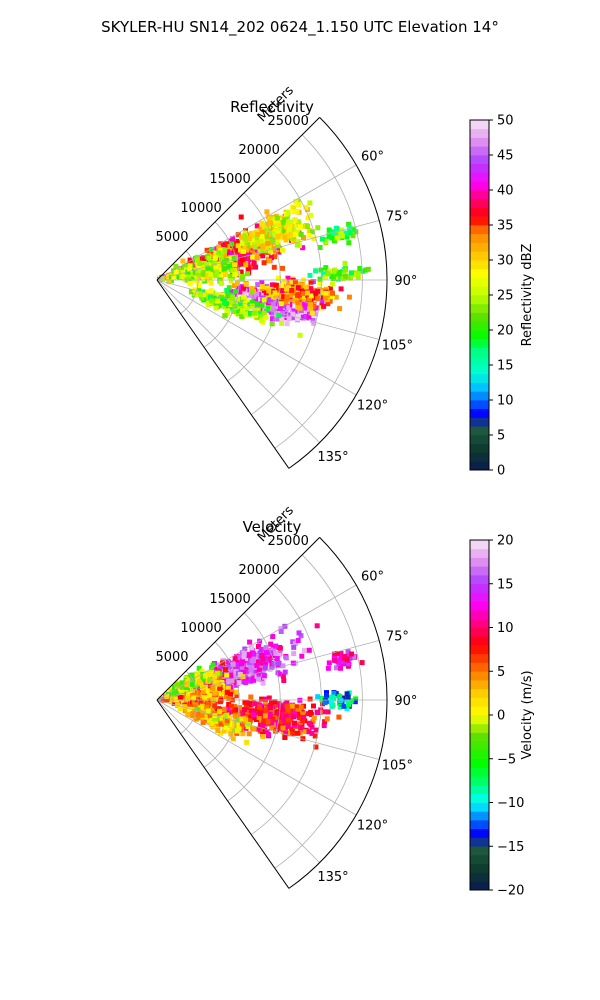  What do you see at coordinates (510, 847) in the screenshot?
I see `colorbar-tick-label: −15` at bounding box center [510, 847].